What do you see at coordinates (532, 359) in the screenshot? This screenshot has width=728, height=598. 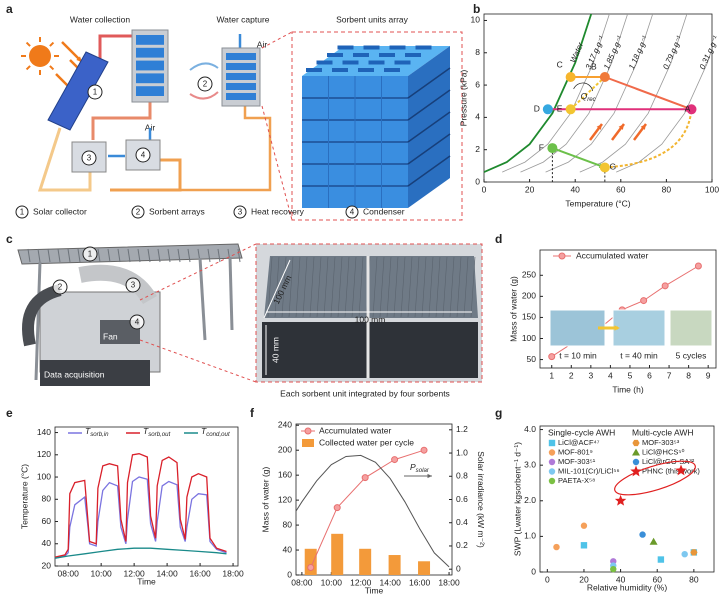 I see `y-tick-label: 50` at bounding box center [532, 359].